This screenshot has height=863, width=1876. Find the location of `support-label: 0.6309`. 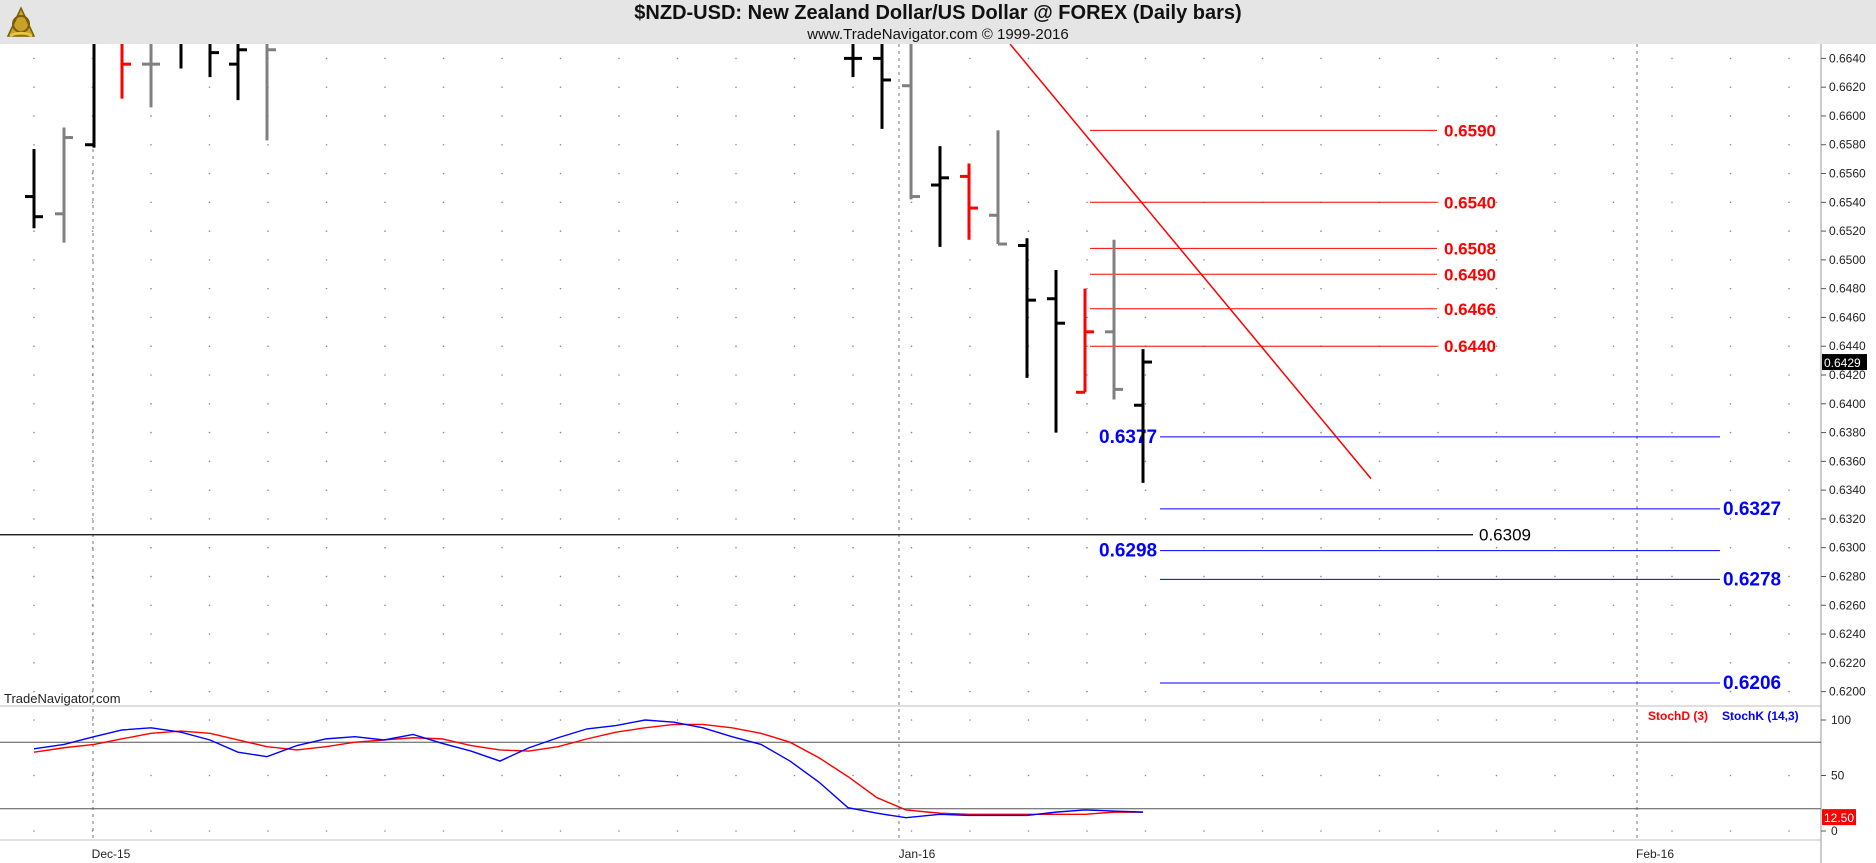

support-label: 0.6309 is located at coordinates (1505, 535).